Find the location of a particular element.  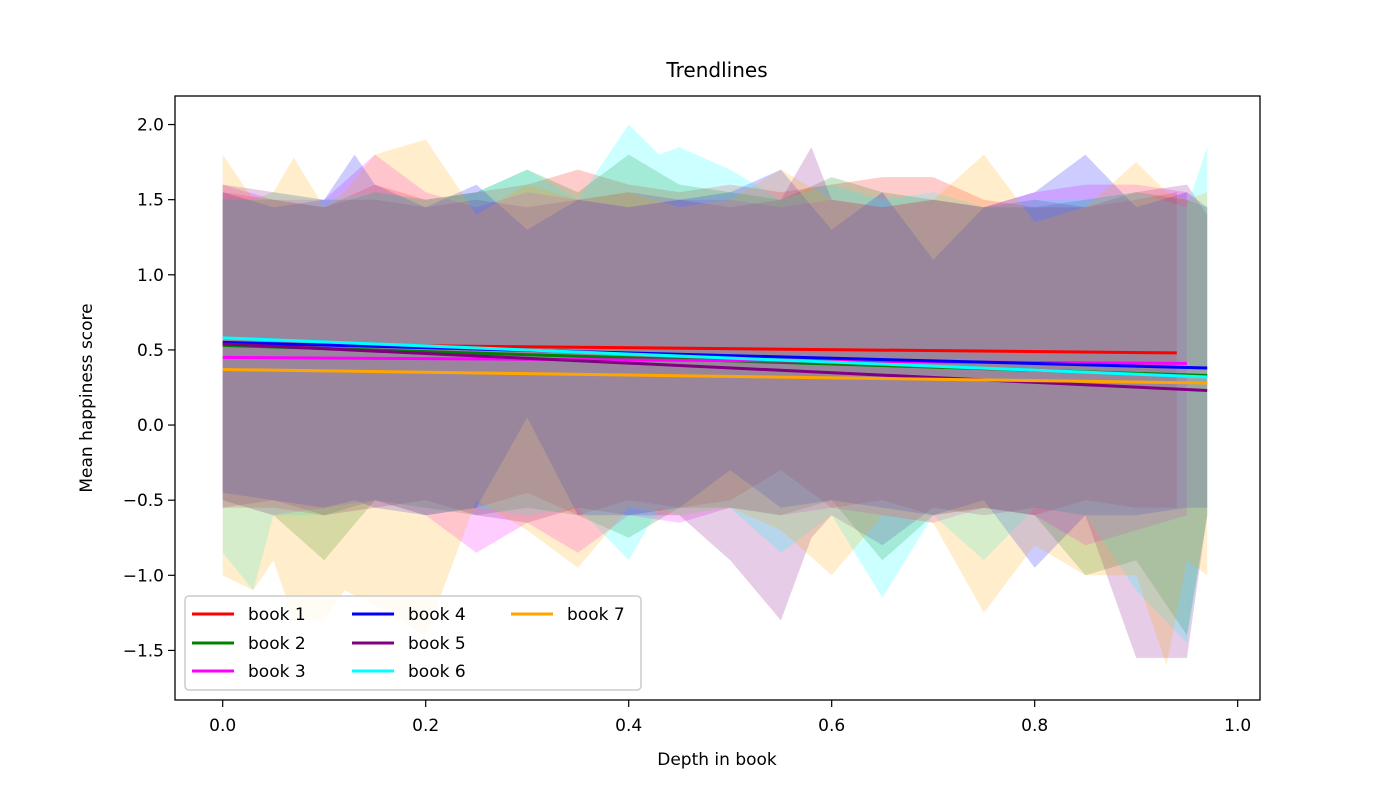

x-tick-label: 0.2 is located at coordinates (425, 726).